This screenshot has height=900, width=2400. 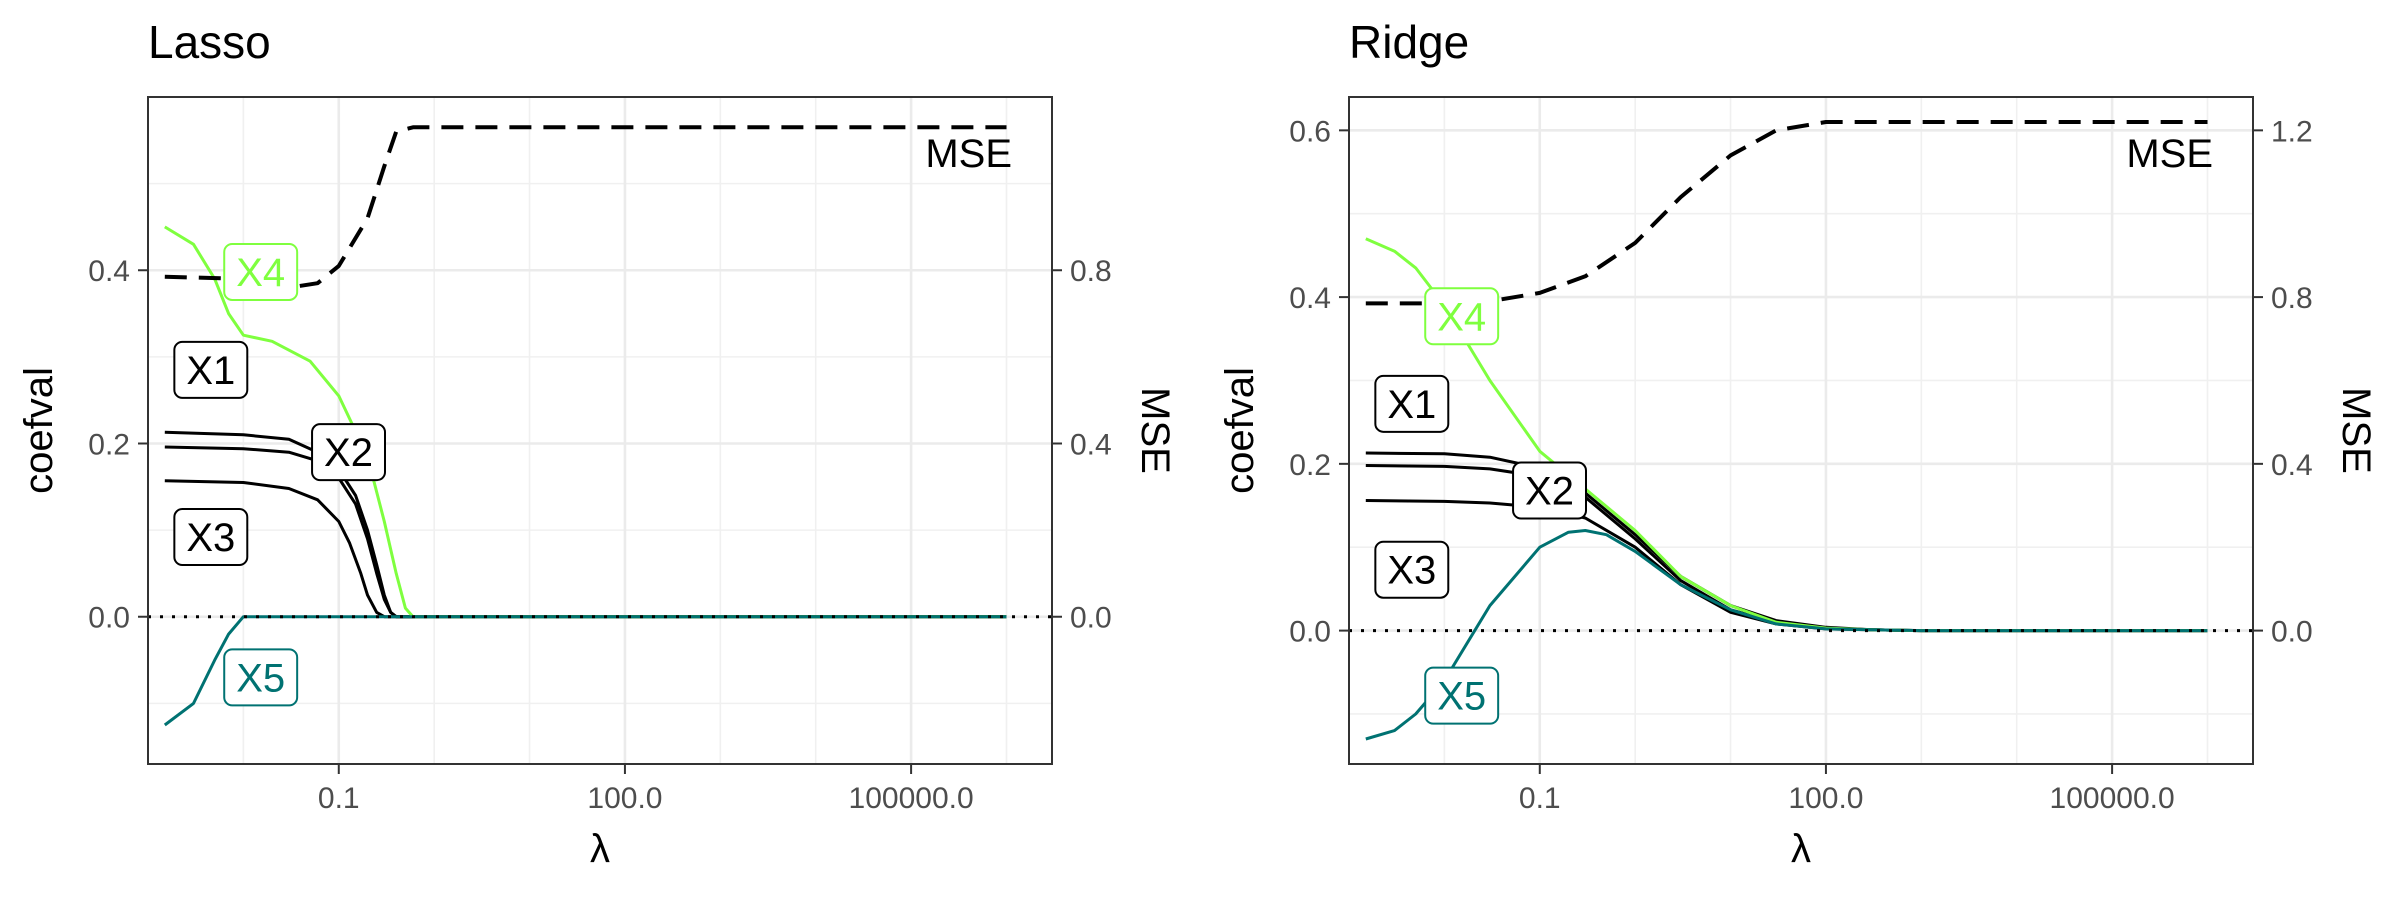 What do you see at coordinates (1786, 213) in the screenshot?
I see `series-line-mse` at bounding box center [1786, 213].